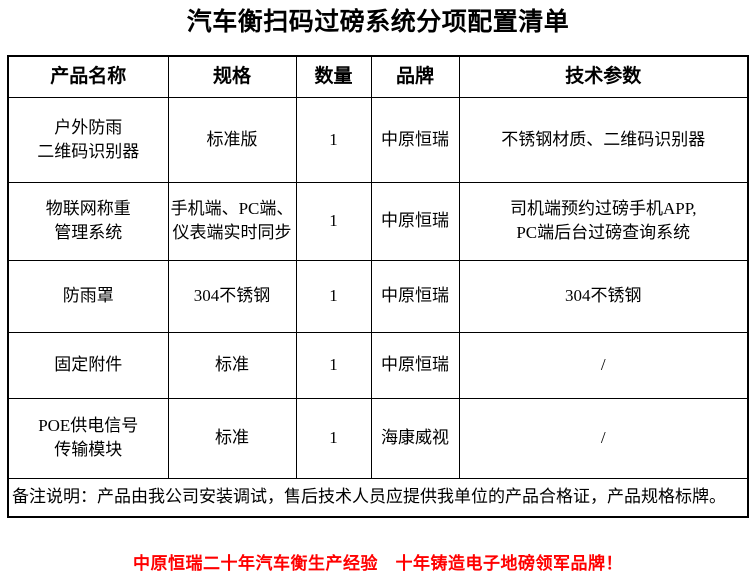  What do you see at coordinates (88, 221) in the screenshot?
I see `cell-product-name: 物联网称重 管理系统` at bounding box center [88, 221].